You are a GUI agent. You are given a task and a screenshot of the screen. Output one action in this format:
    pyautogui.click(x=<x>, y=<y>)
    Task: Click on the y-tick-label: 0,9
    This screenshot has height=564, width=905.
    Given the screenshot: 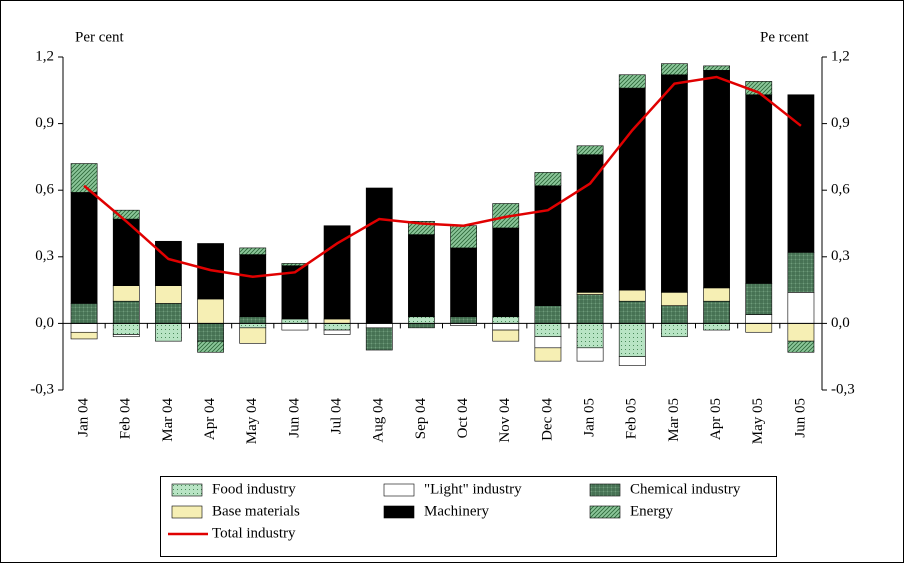 What is the action you would take?
    pyautogui.click(x=44, y=123)
    